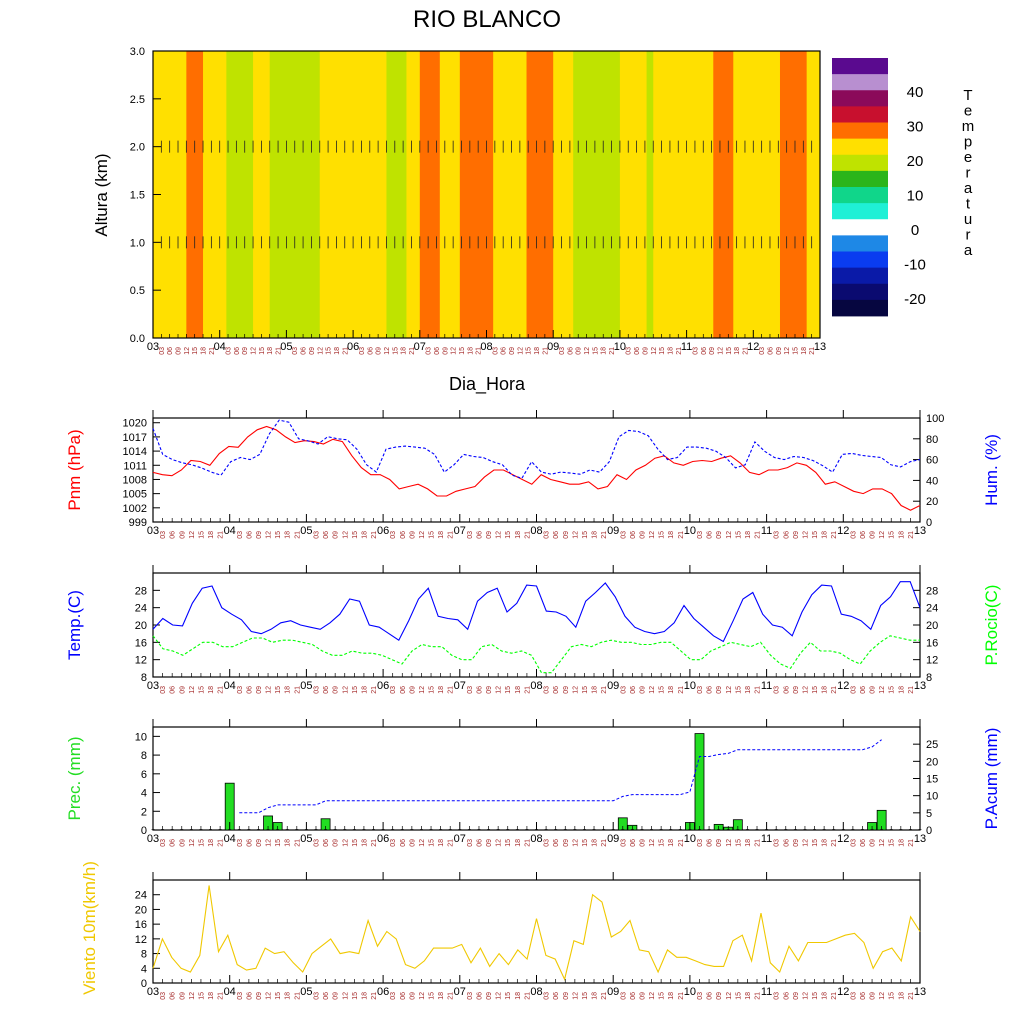 This screenshot has width=1024, height=1024. I want to click on x-day-label: 13, so click(820, 347).